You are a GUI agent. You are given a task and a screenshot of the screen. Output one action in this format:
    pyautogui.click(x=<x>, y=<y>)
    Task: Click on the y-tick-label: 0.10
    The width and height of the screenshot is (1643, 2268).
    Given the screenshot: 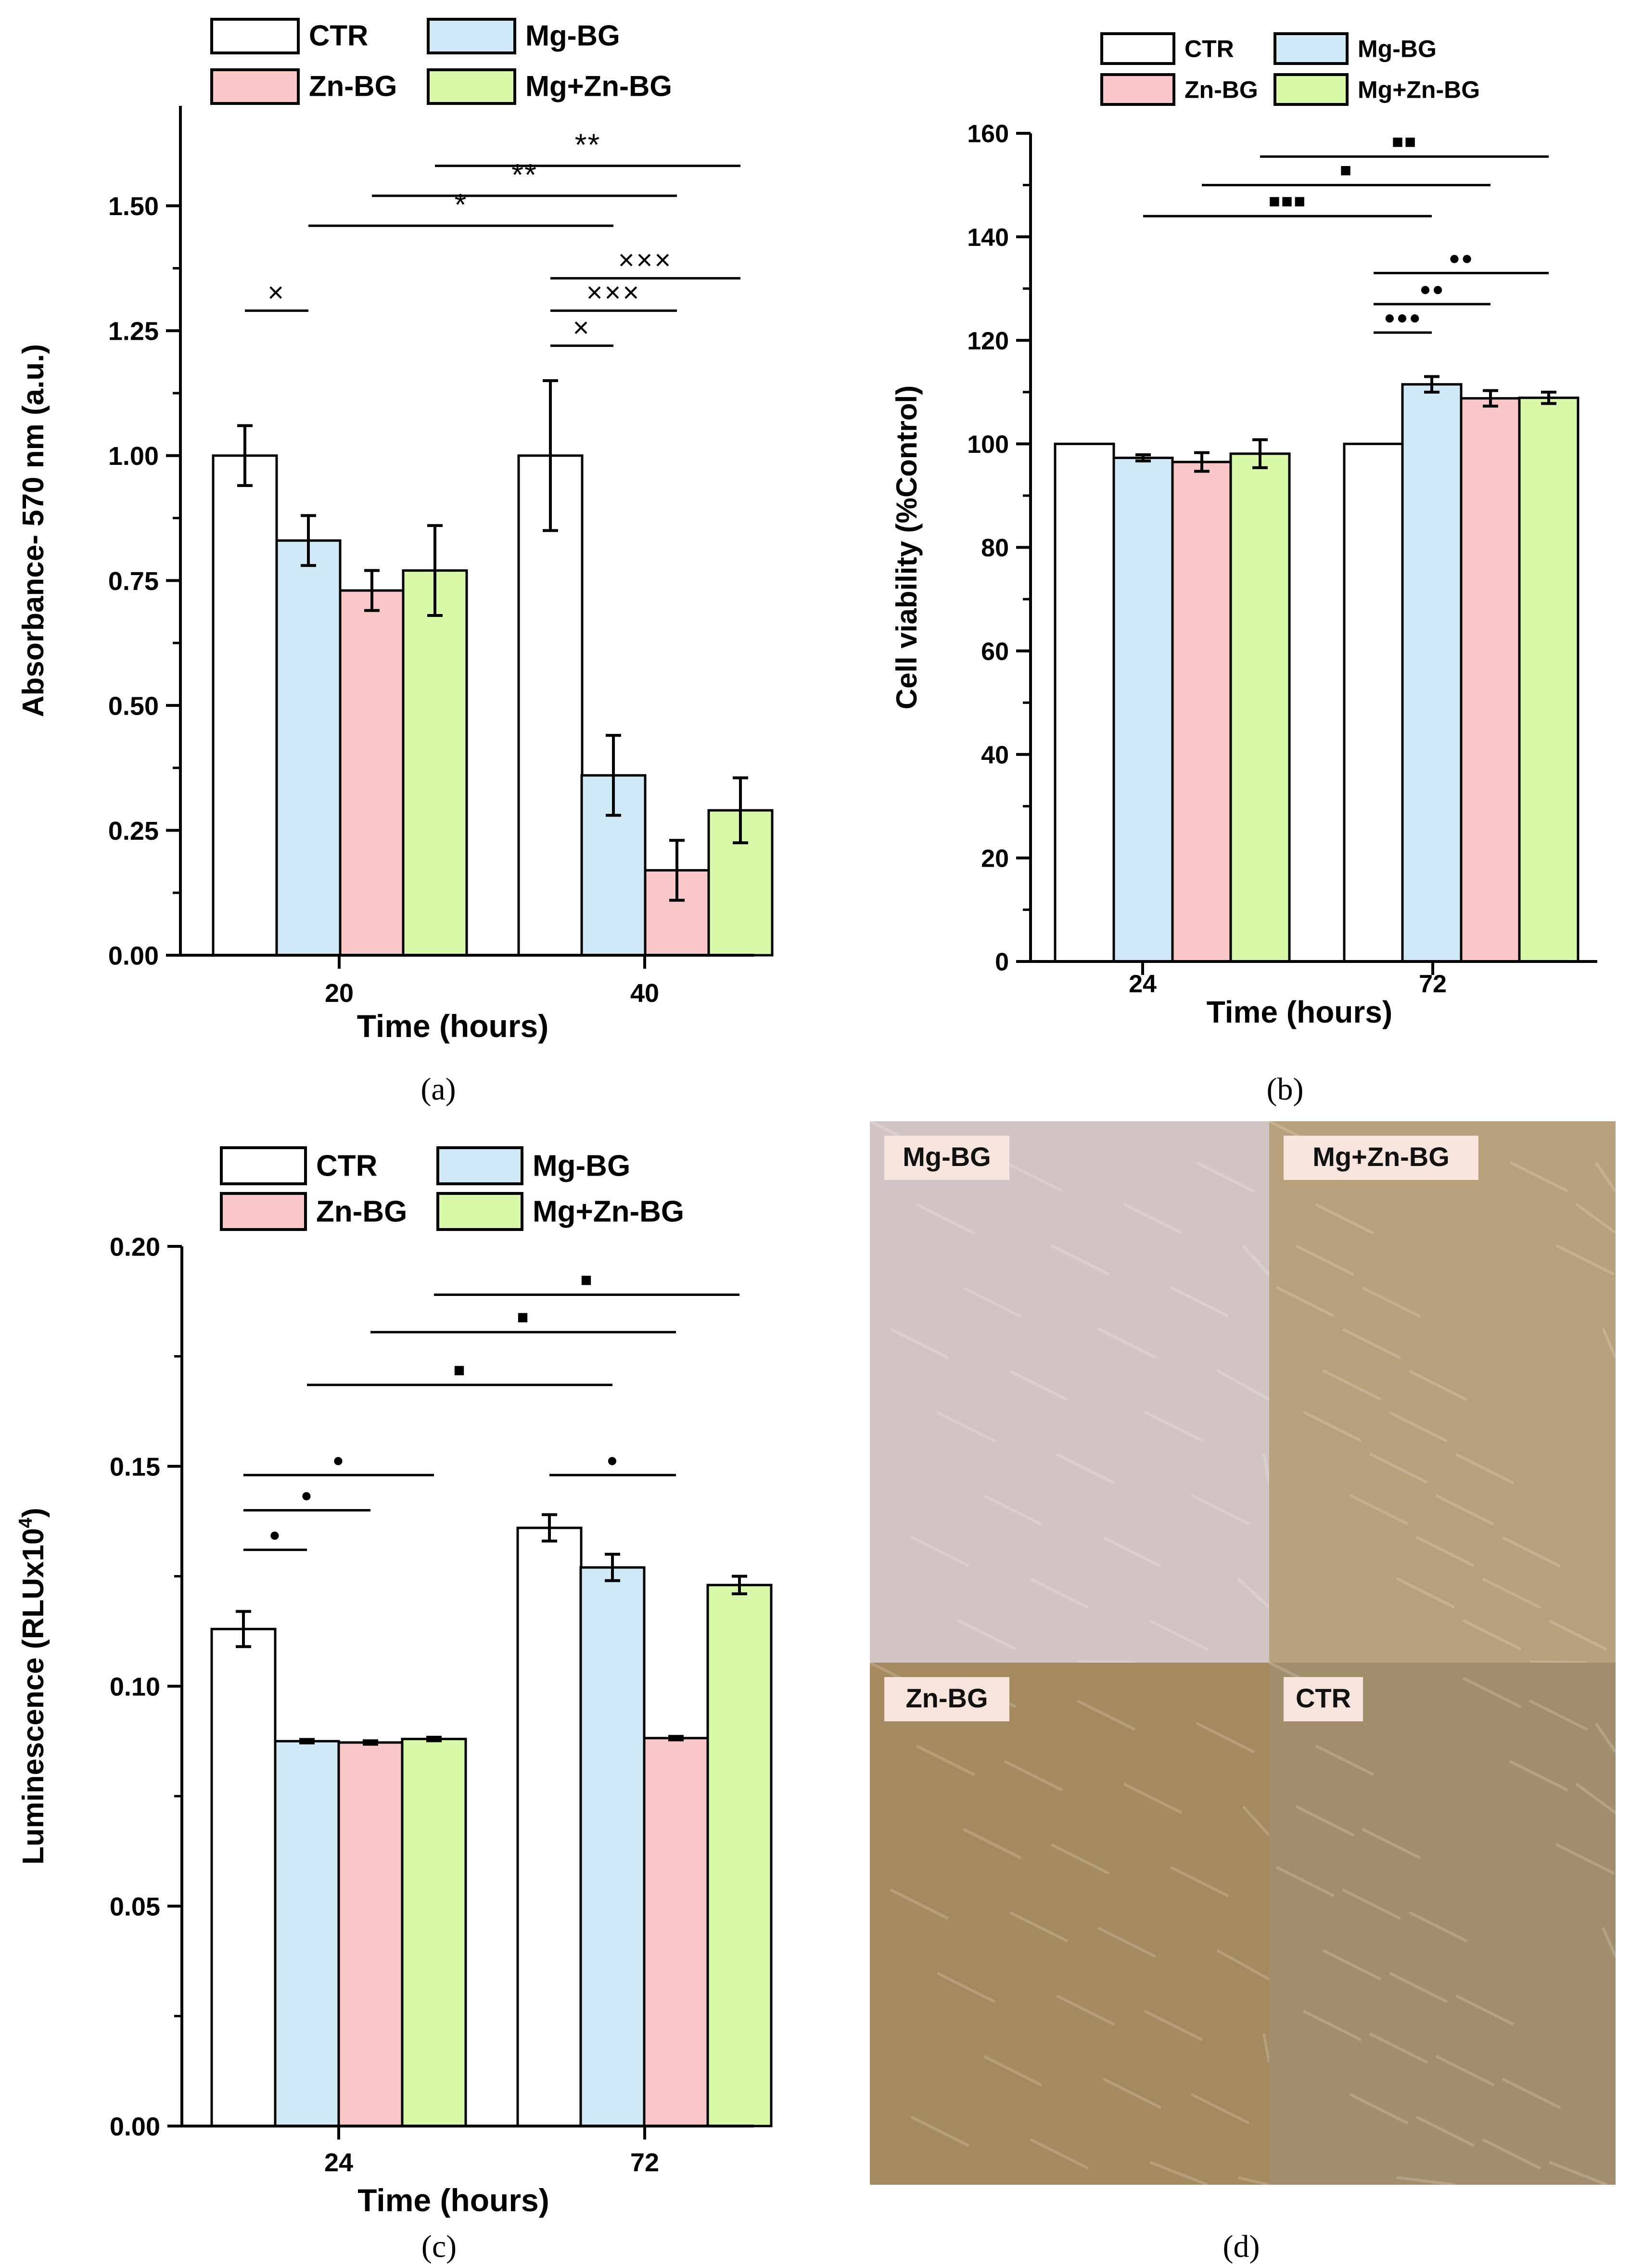 What is the action you would take?
    pyautogui.click(x=135, y=1686)
    